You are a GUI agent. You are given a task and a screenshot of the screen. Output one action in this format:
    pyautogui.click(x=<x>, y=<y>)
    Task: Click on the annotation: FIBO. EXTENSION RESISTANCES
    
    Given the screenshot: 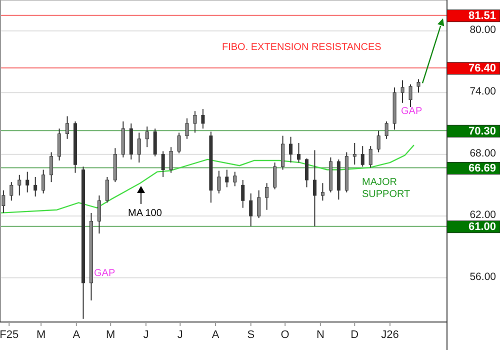 What is the action you would take?
    pyautogui.click(x=302, y=47)
    